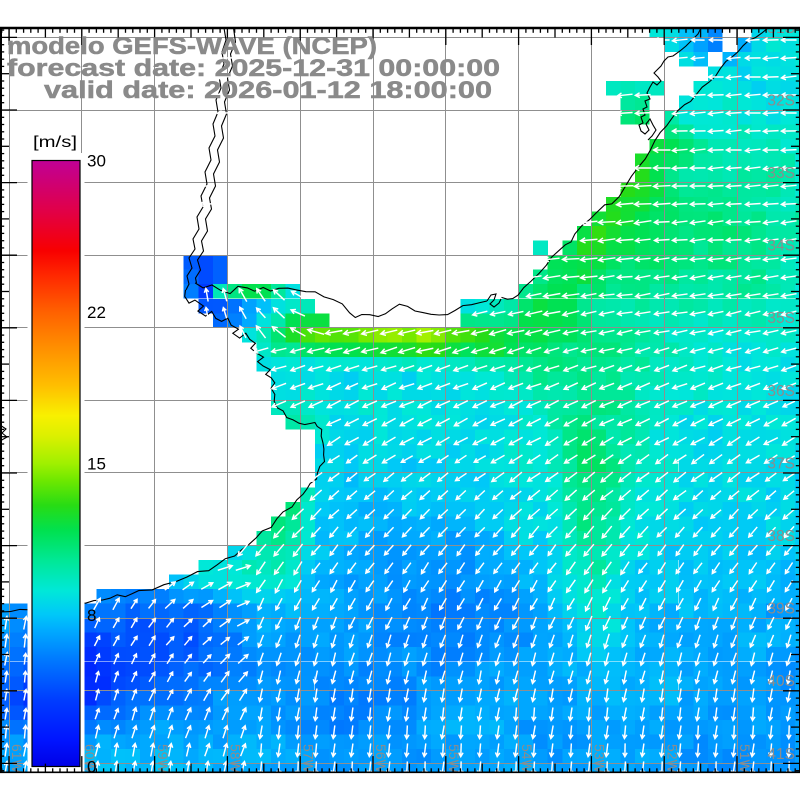  What do you see at coordinates (781, 318) in the screenshot?
I see `svg-text: 35S` at bounding box center [781, 318].